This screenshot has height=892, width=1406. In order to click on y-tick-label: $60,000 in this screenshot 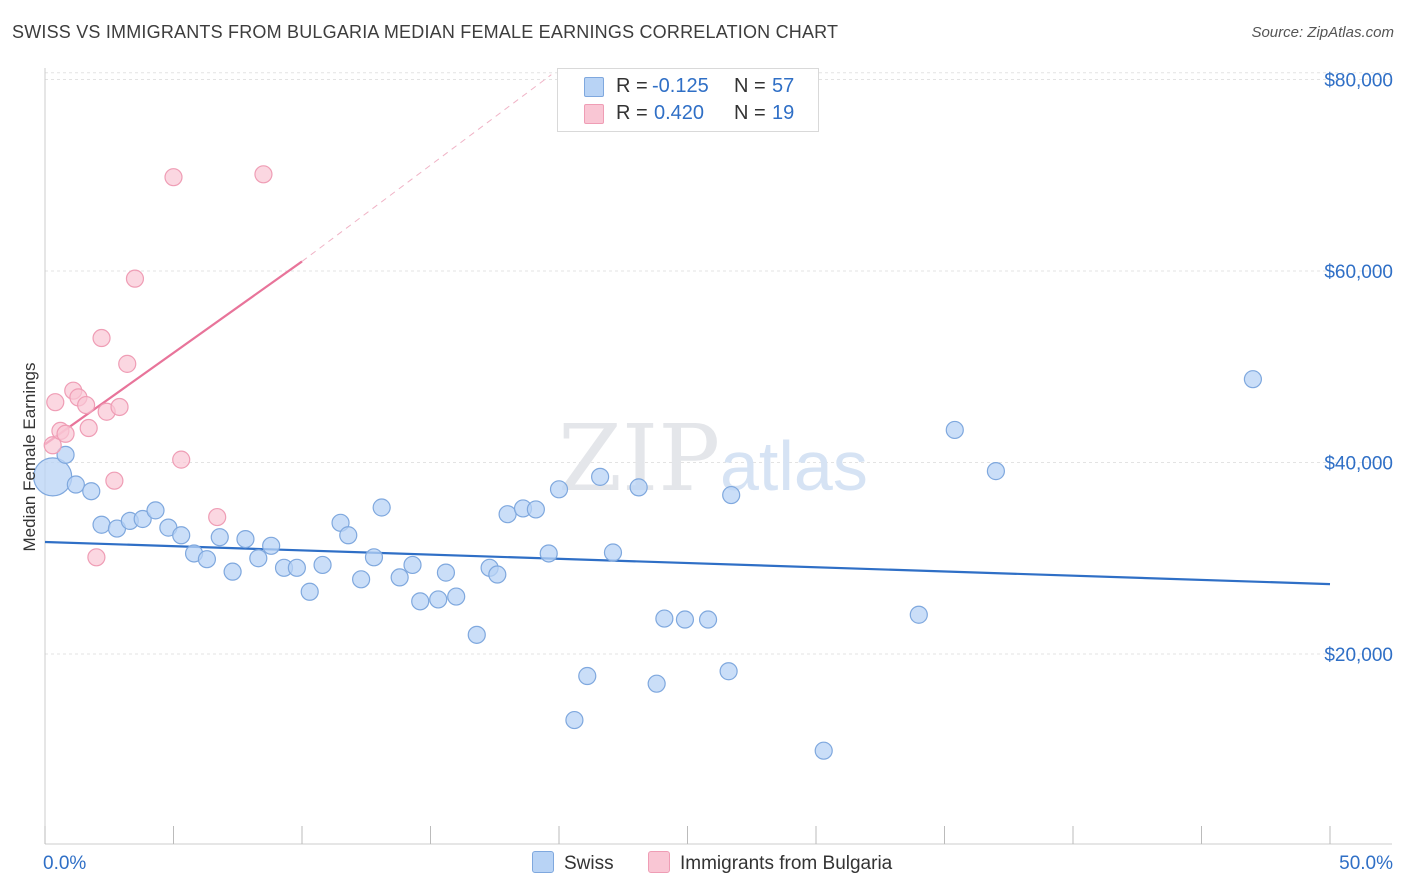, I will do `click(1358, 272)`.